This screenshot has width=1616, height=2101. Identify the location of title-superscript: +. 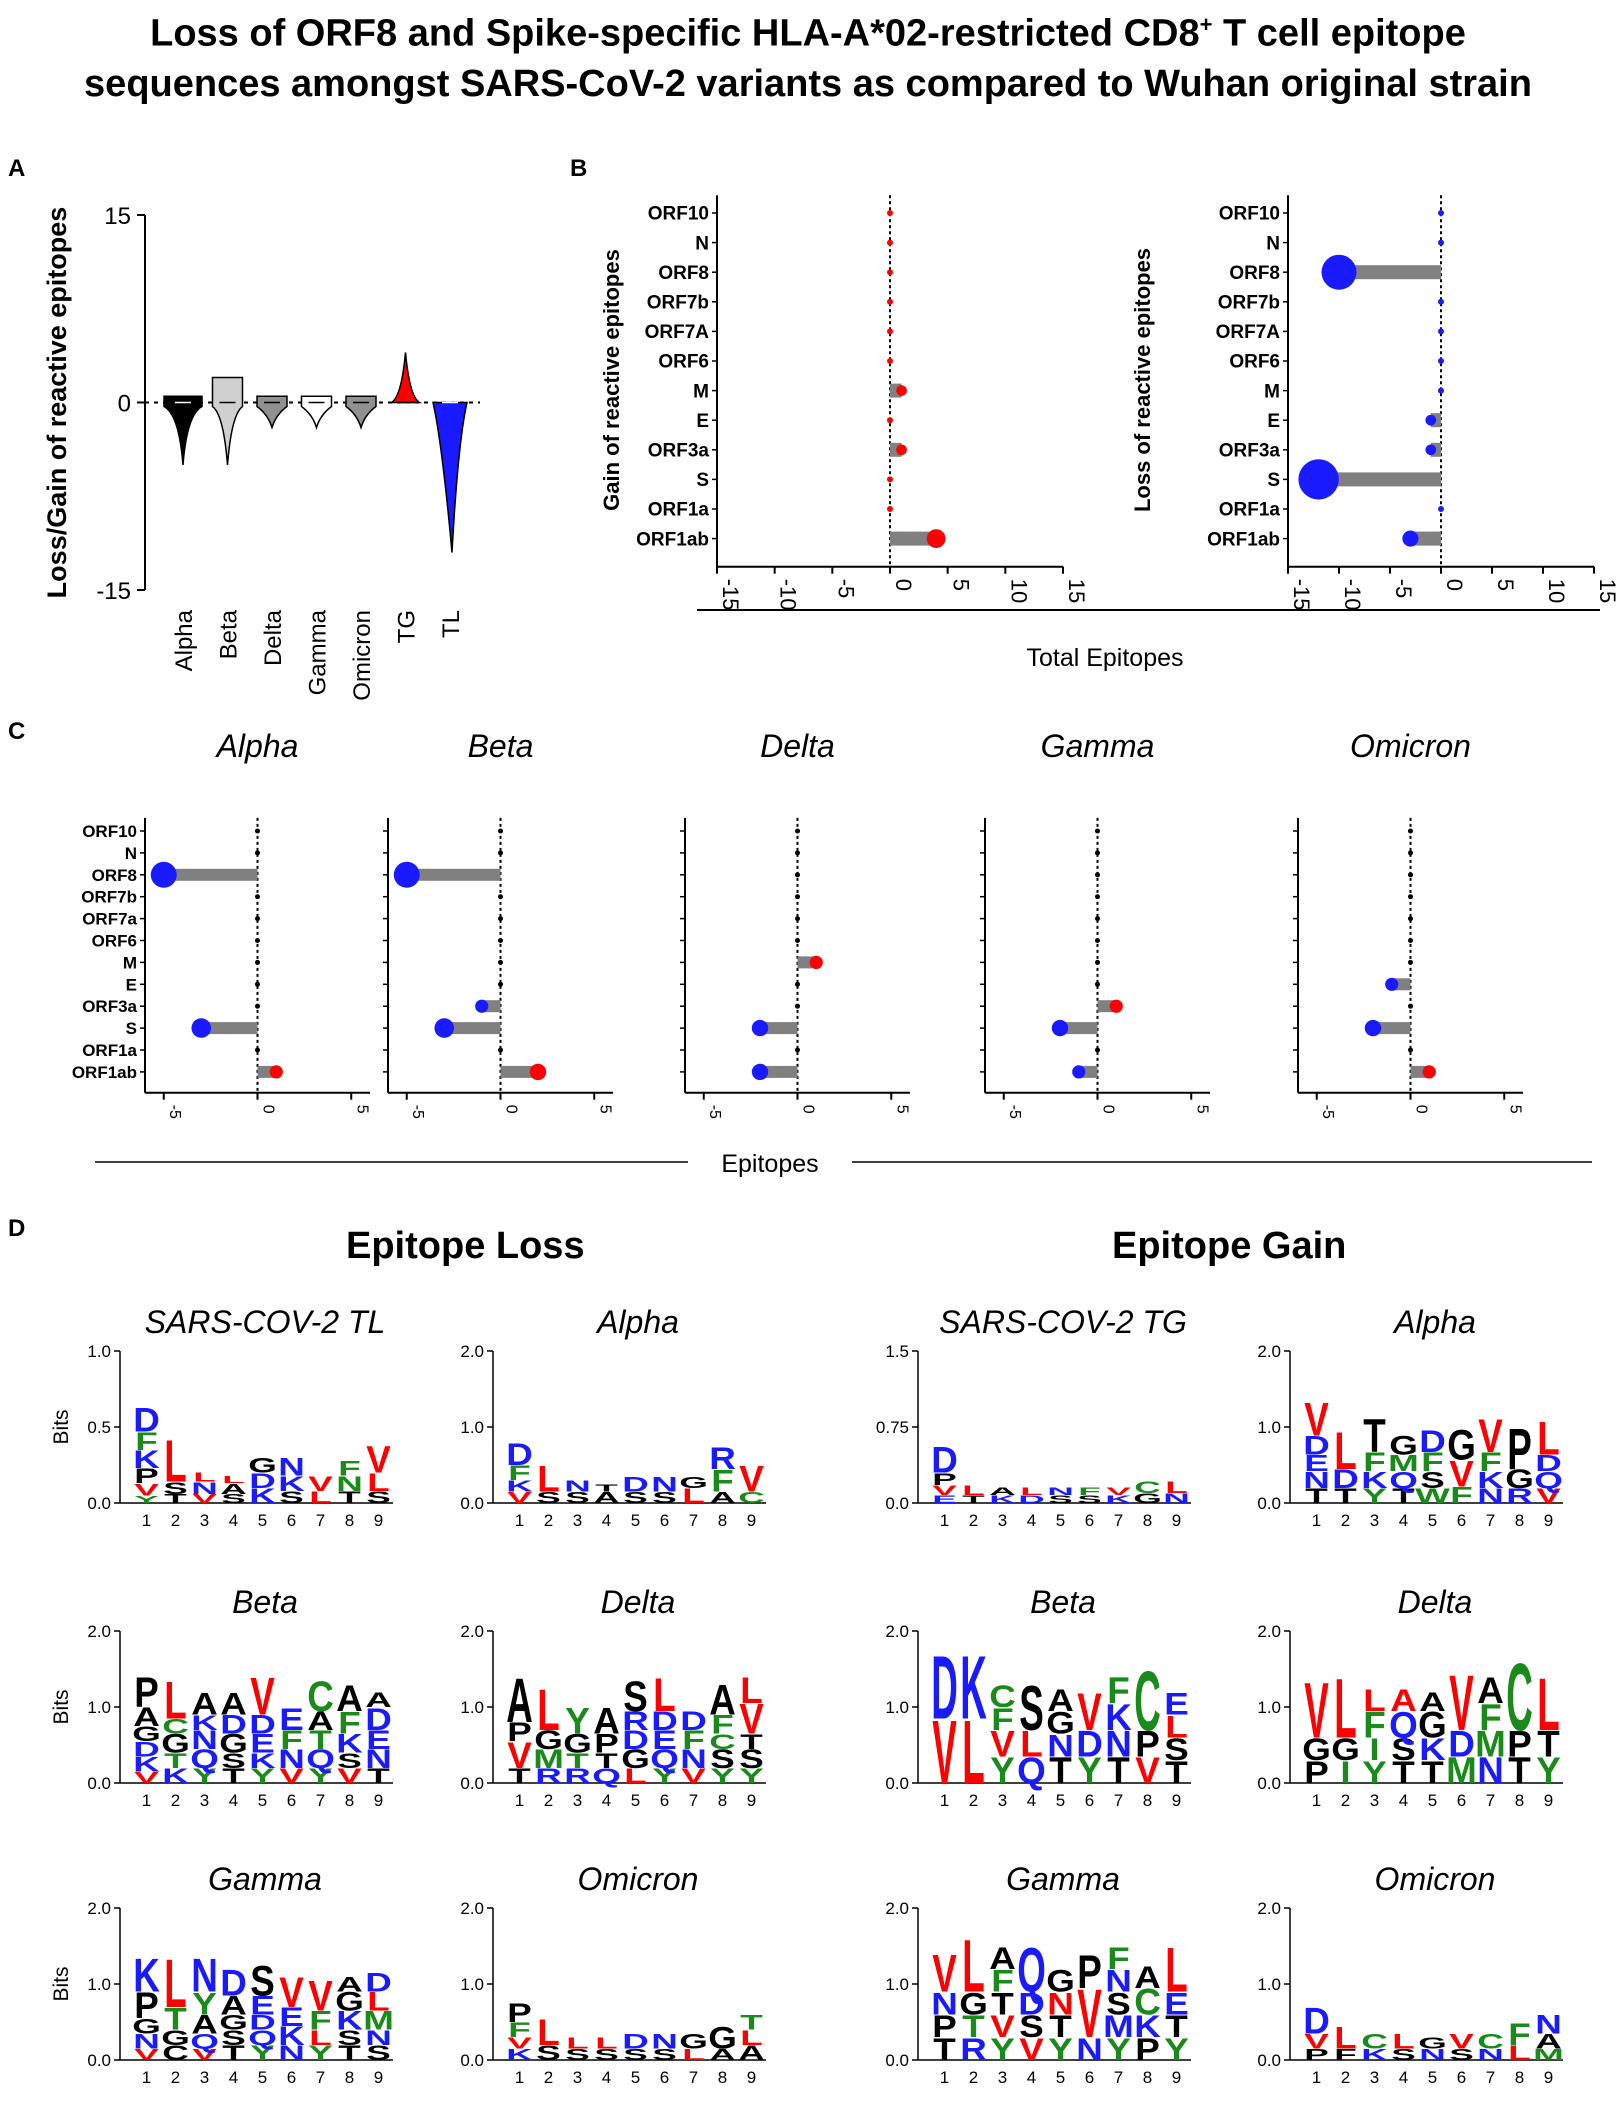
(1206, 24).